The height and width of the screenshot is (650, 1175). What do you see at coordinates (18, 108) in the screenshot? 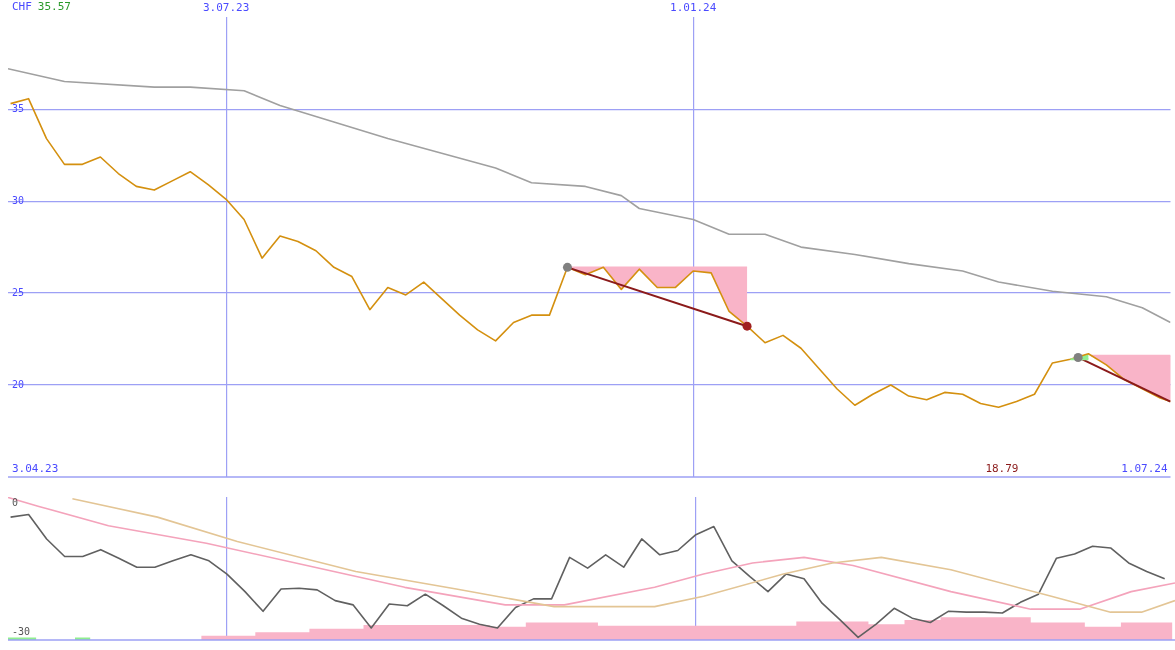
I see `y-tick-label: 35` at bounding box center [18, 108].